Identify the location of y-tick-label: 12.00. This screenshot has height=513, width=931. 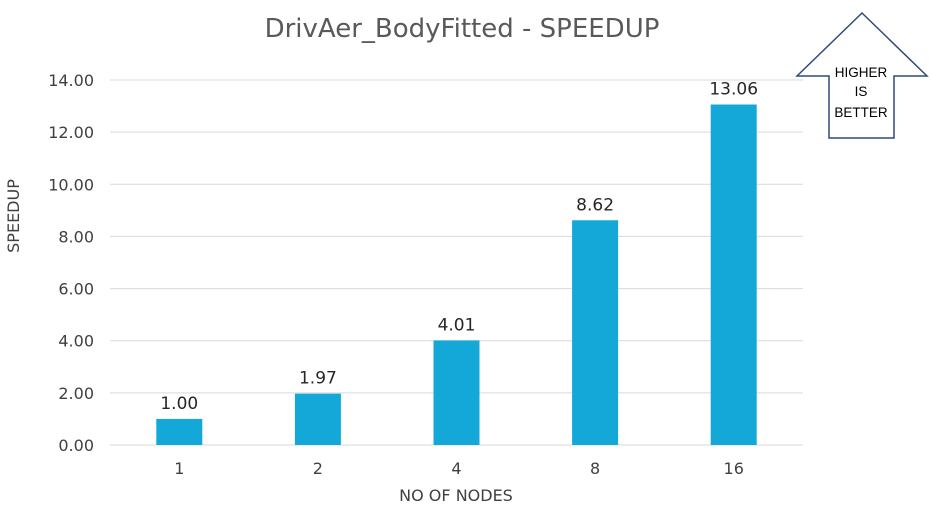
(71, 132).